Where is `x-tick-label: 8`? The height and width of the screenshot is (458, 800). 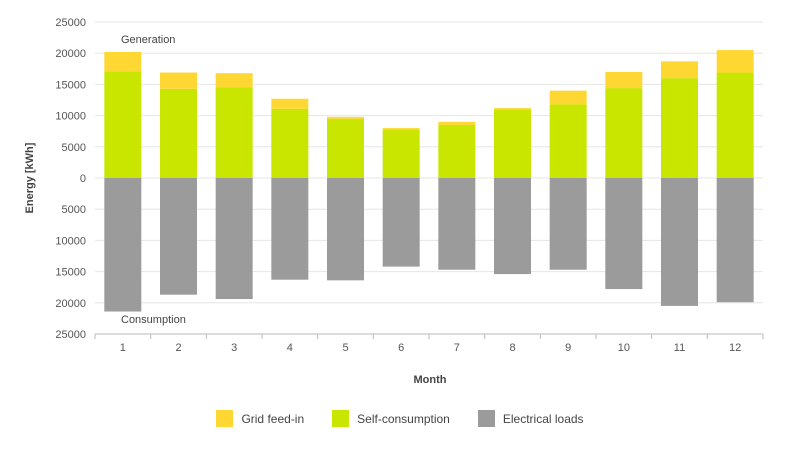
x-tick-label: 8 is located at coordinates (512, 348).